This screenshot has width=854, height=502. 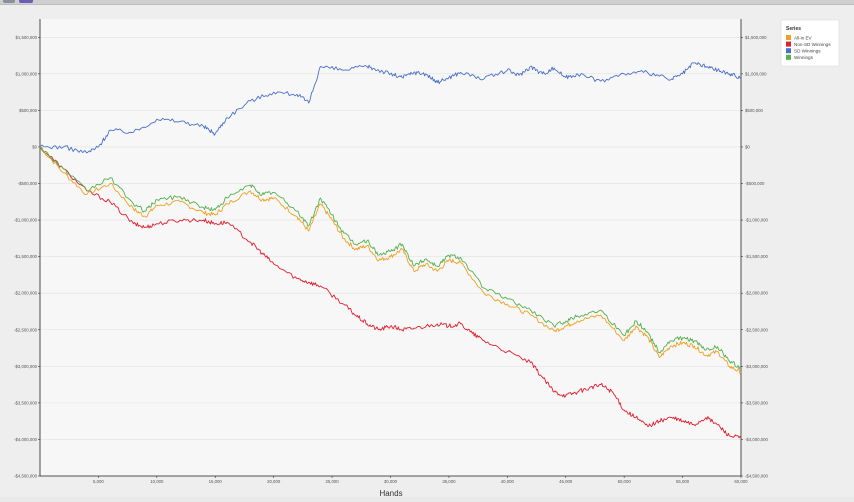 What do you see at coordinates (757, 329) in the screenshot?
I see `y-tick-label-right: -$2,500,000` at bounding box center [757, 329].